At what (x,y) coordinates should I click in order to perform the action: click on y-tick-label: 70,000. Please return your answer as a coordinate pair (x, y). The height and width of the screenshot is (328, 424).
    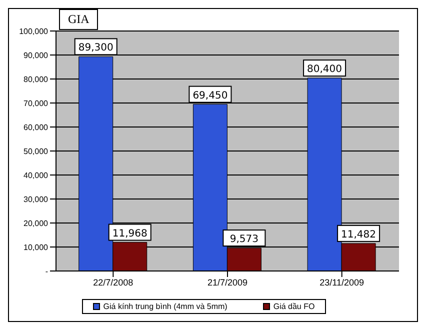
    Looking at the image, I should click on (36, 103).